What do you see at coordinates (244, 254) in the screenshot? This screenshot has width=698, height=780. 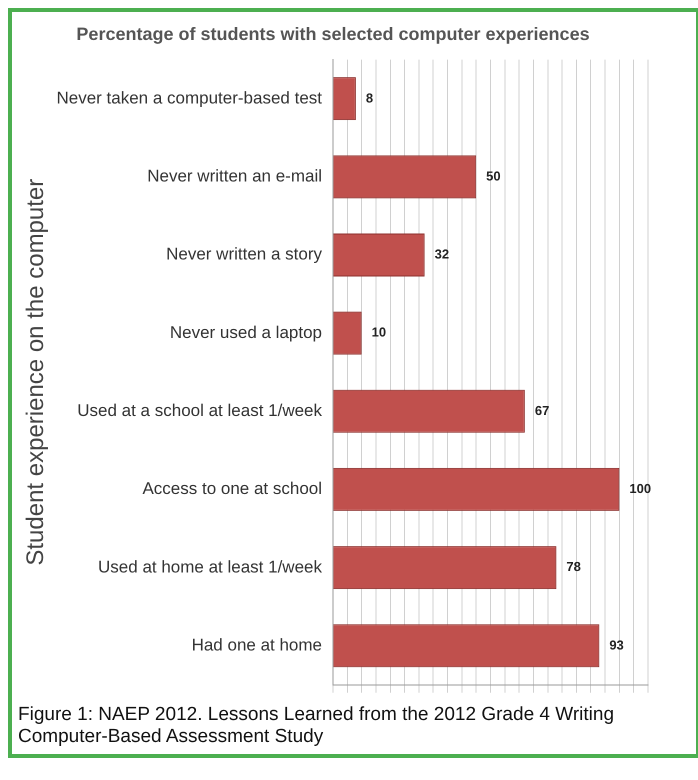 I see `y-tick-label: Never written a story` at bounding box center [244, 254].